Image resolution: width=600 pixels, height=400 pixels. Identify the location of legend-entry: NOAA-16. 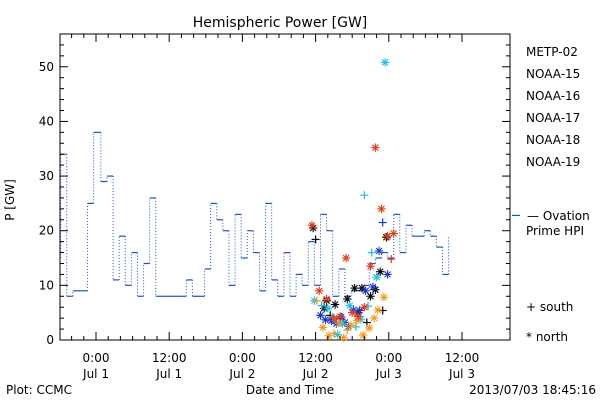
(553, 96).